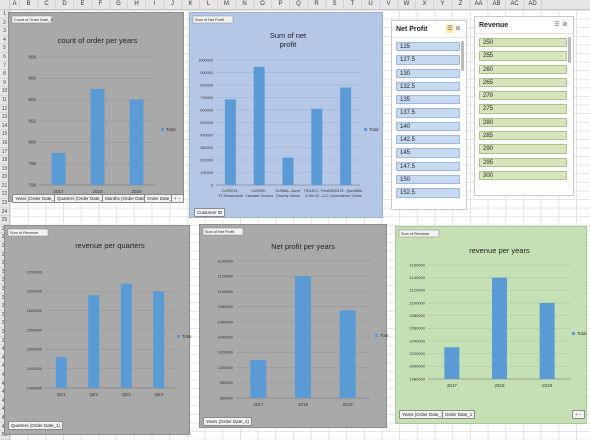 The width and height of the screenshot is (590, 441). What do you see at coordinates (428, 140) in the screenshot?
I see `slicer-item: 142.5` at bounding box center [428, 140].